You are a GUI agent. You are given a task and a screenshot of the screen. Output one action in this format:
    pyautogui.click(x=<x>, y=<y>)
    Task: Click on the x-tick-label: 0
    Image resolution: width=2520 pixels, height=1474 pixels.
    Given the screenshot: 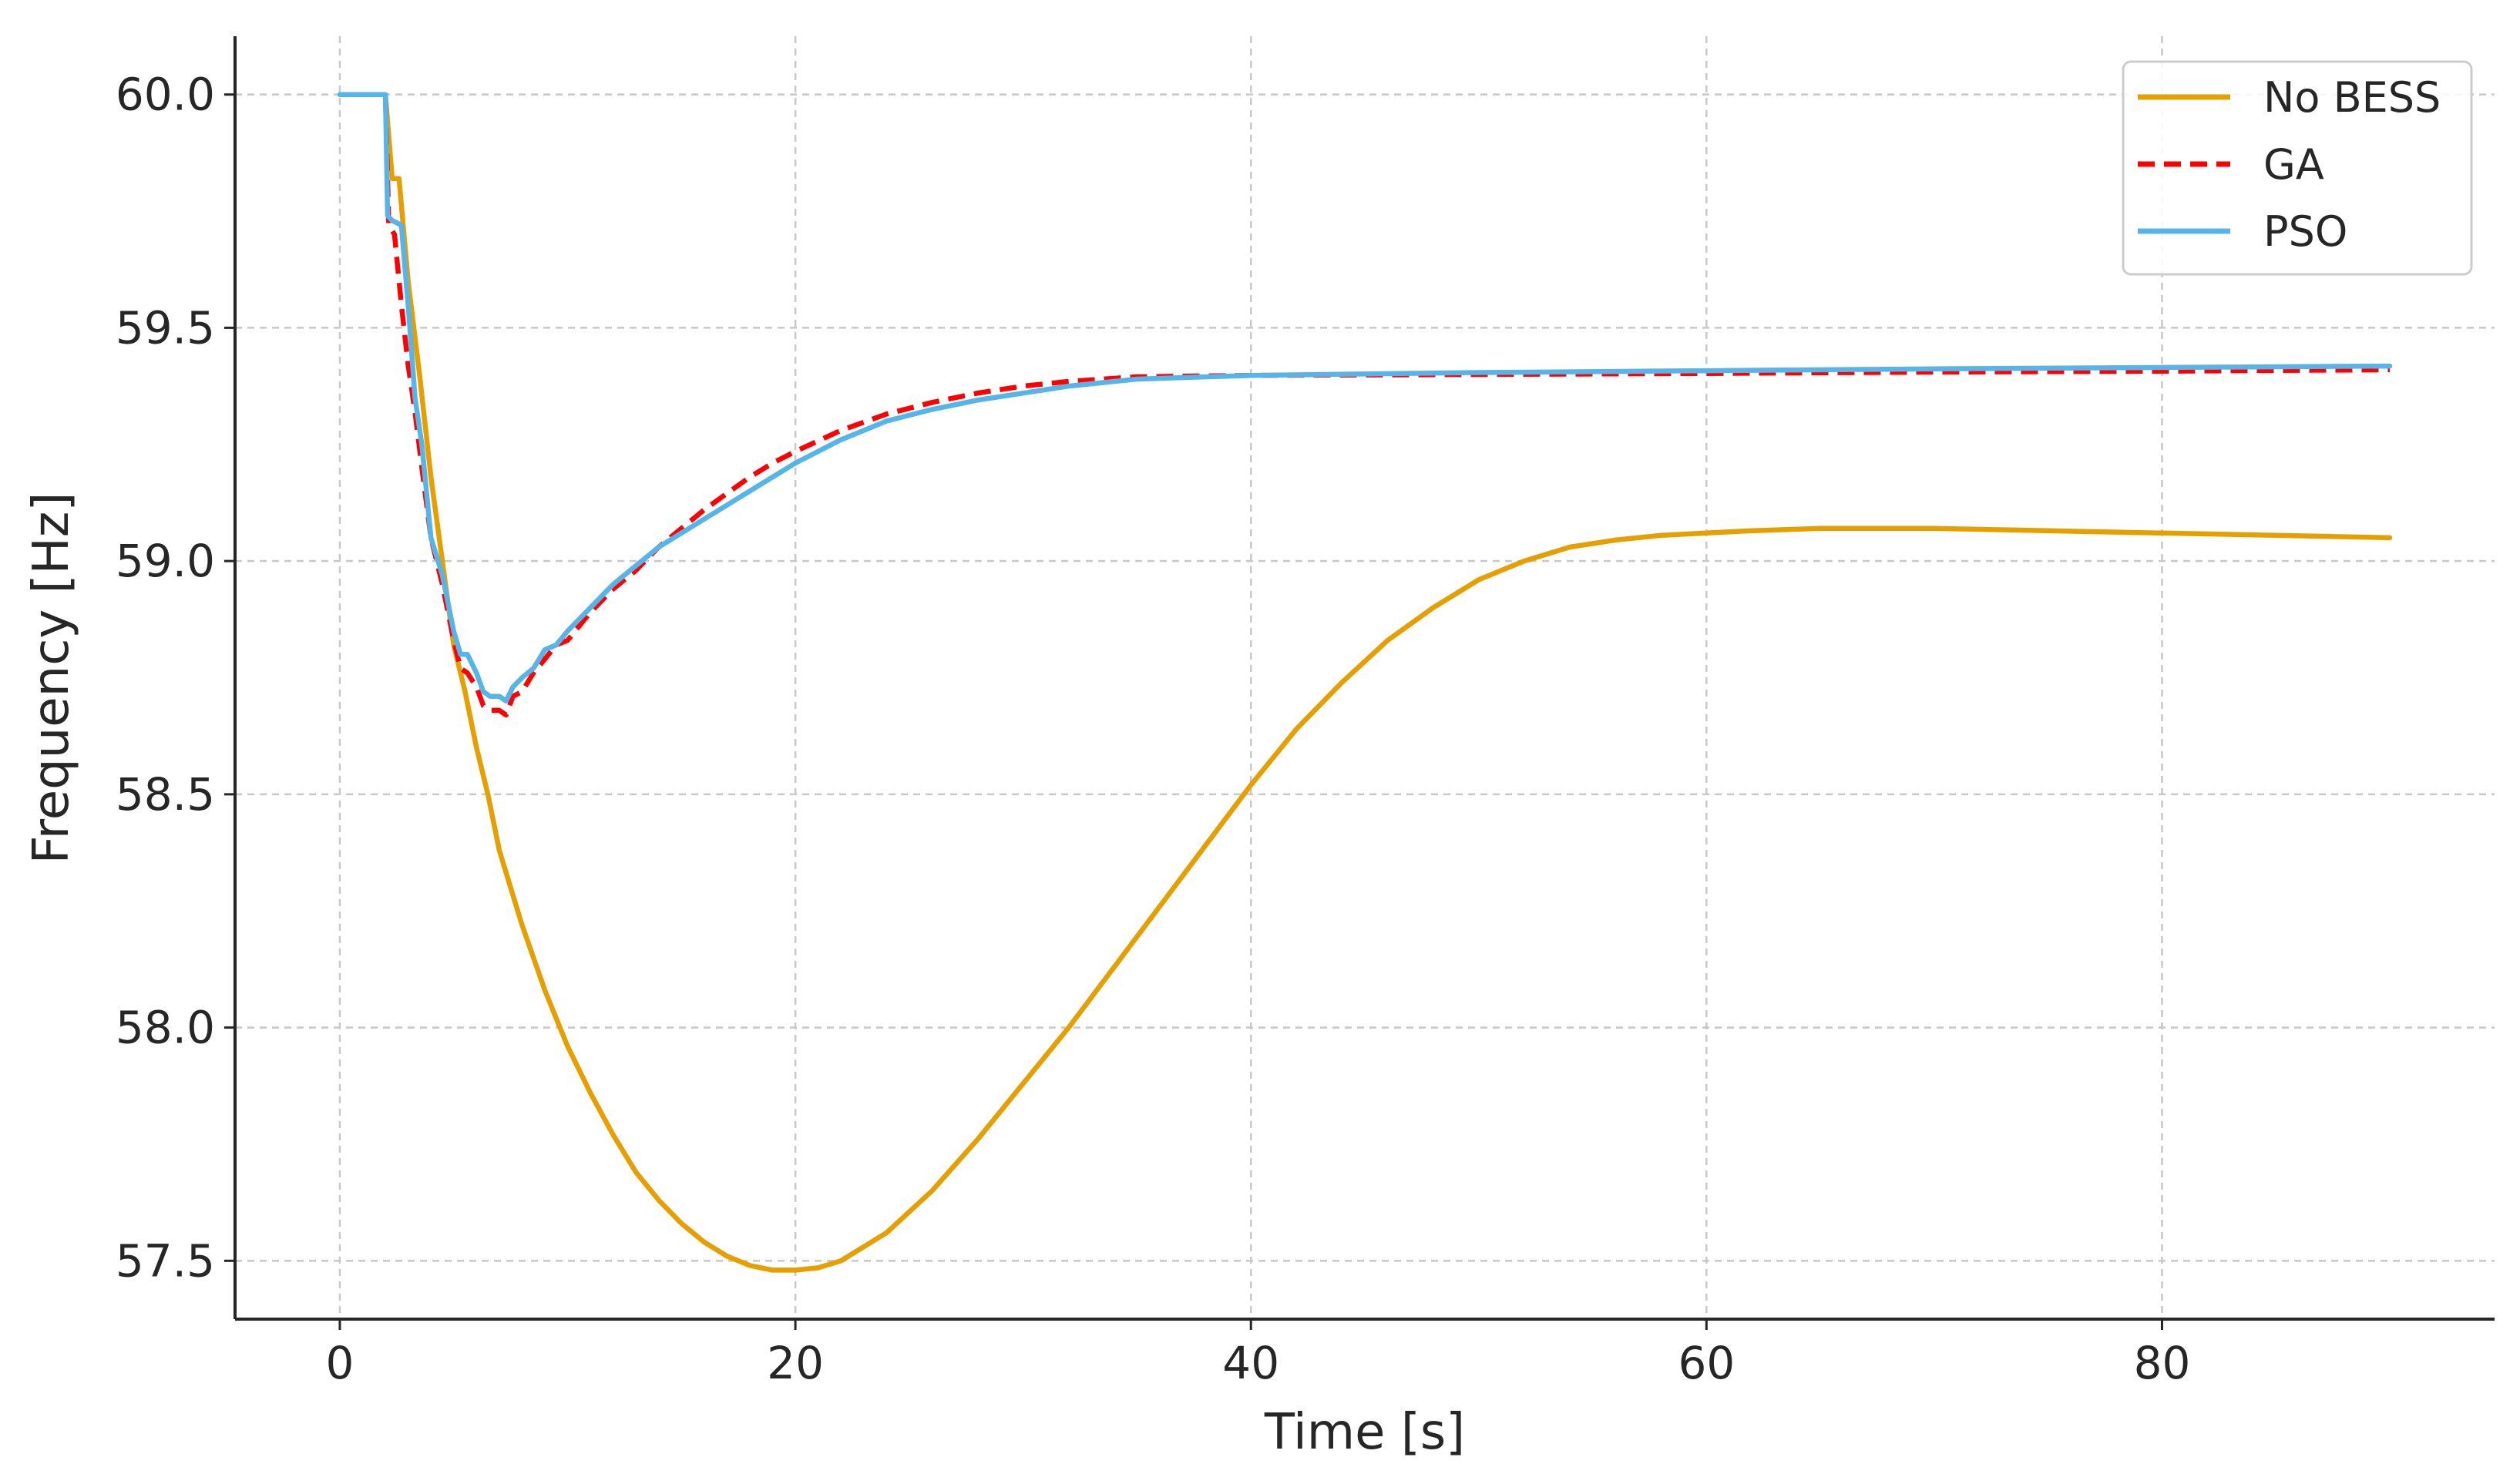 What is the action you would take?
    pyautogui.click(x=340, y=1363)
    